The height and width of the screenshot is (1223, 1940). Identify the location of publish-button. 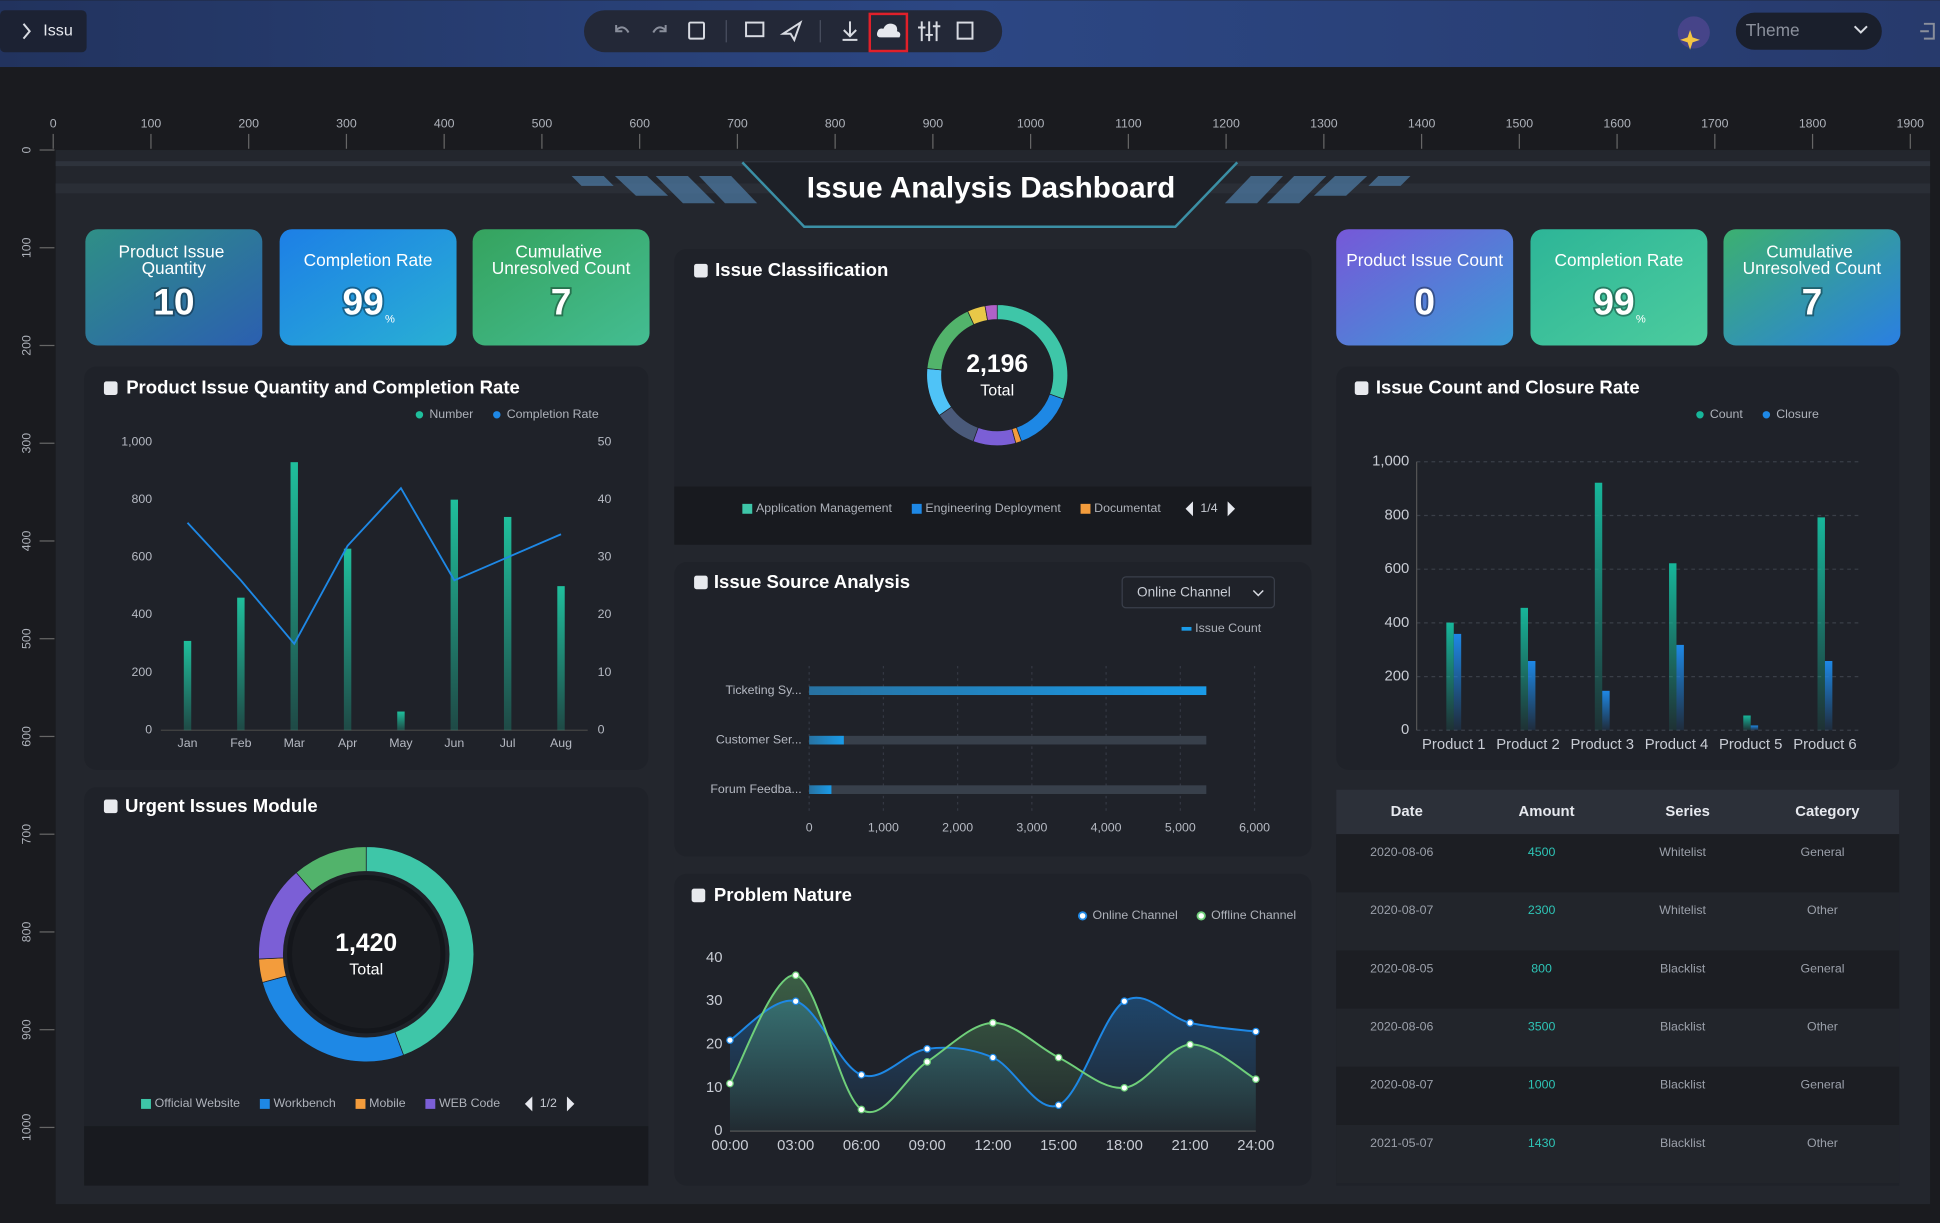
(791, 31).